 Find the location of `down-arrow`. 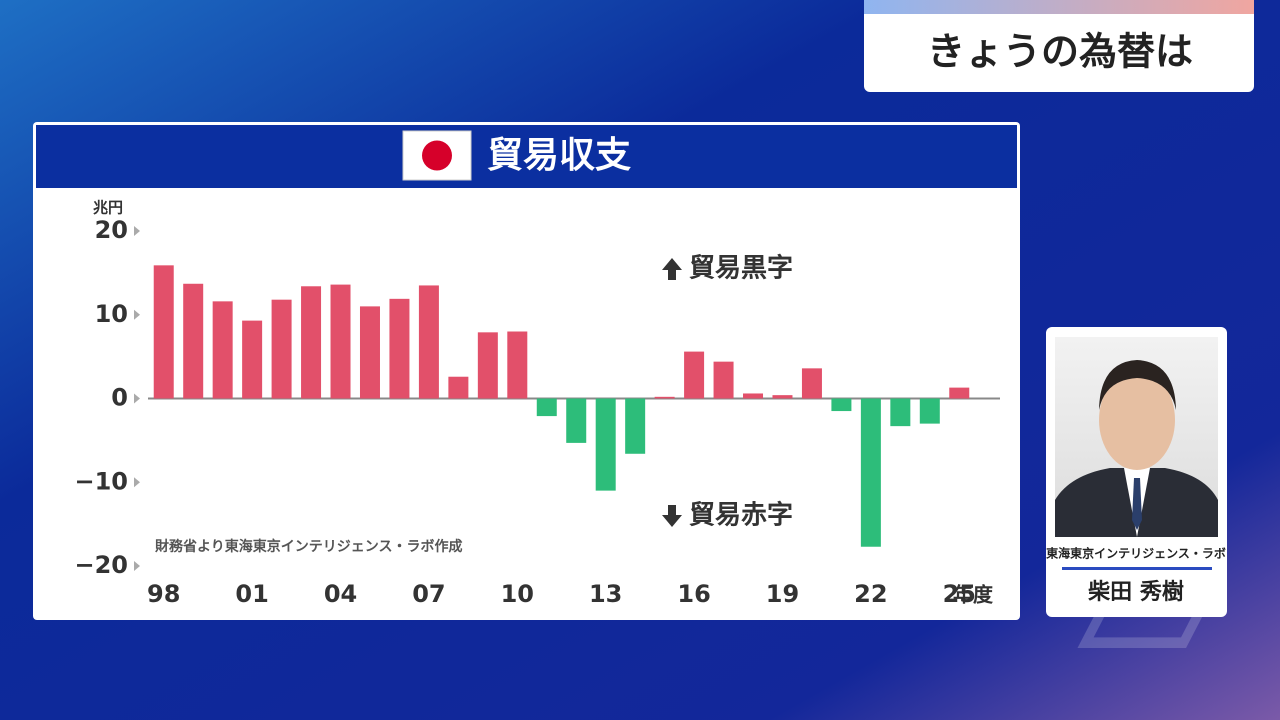

down-arrow is located at coordinates (672, 516).